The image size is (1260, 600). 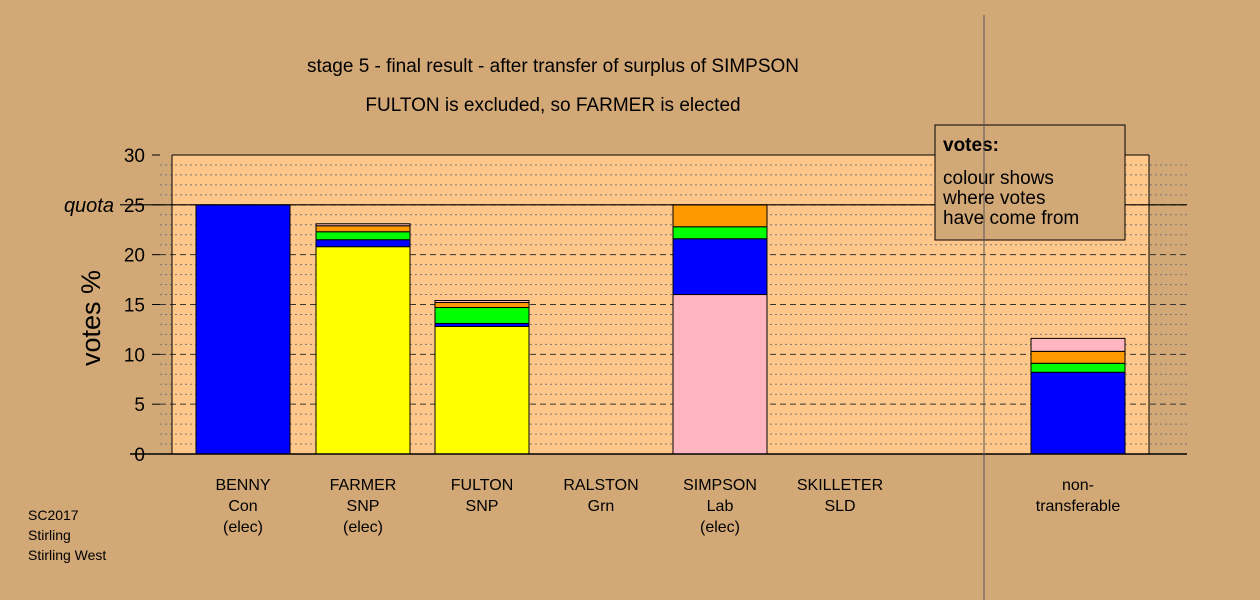 I want to click on y-tick-label: 25, so click(x=134, y=206).